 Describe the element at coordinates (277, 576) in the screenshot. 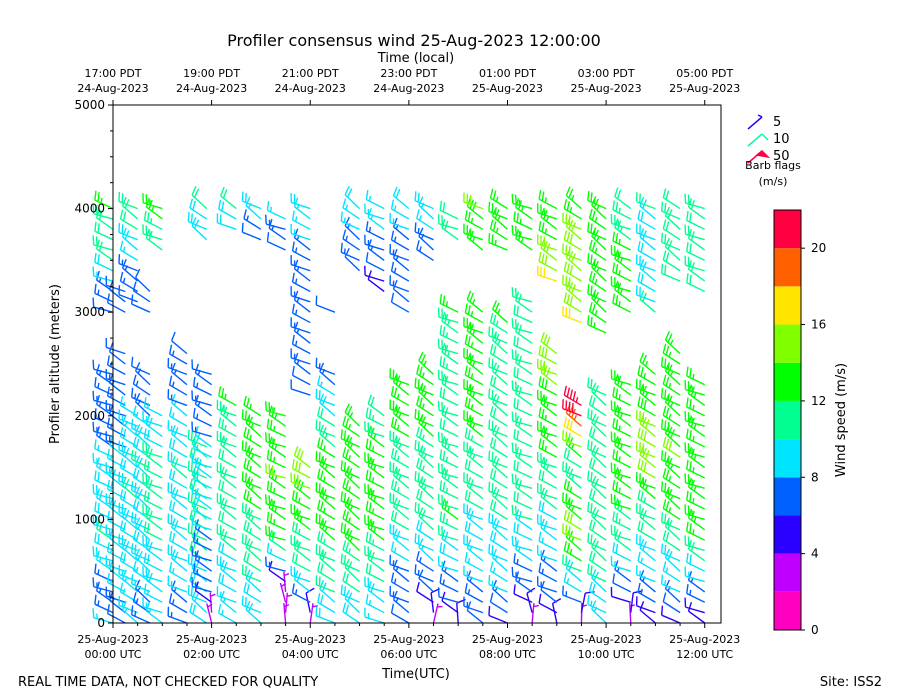

I see `barb-shaft` at that location.